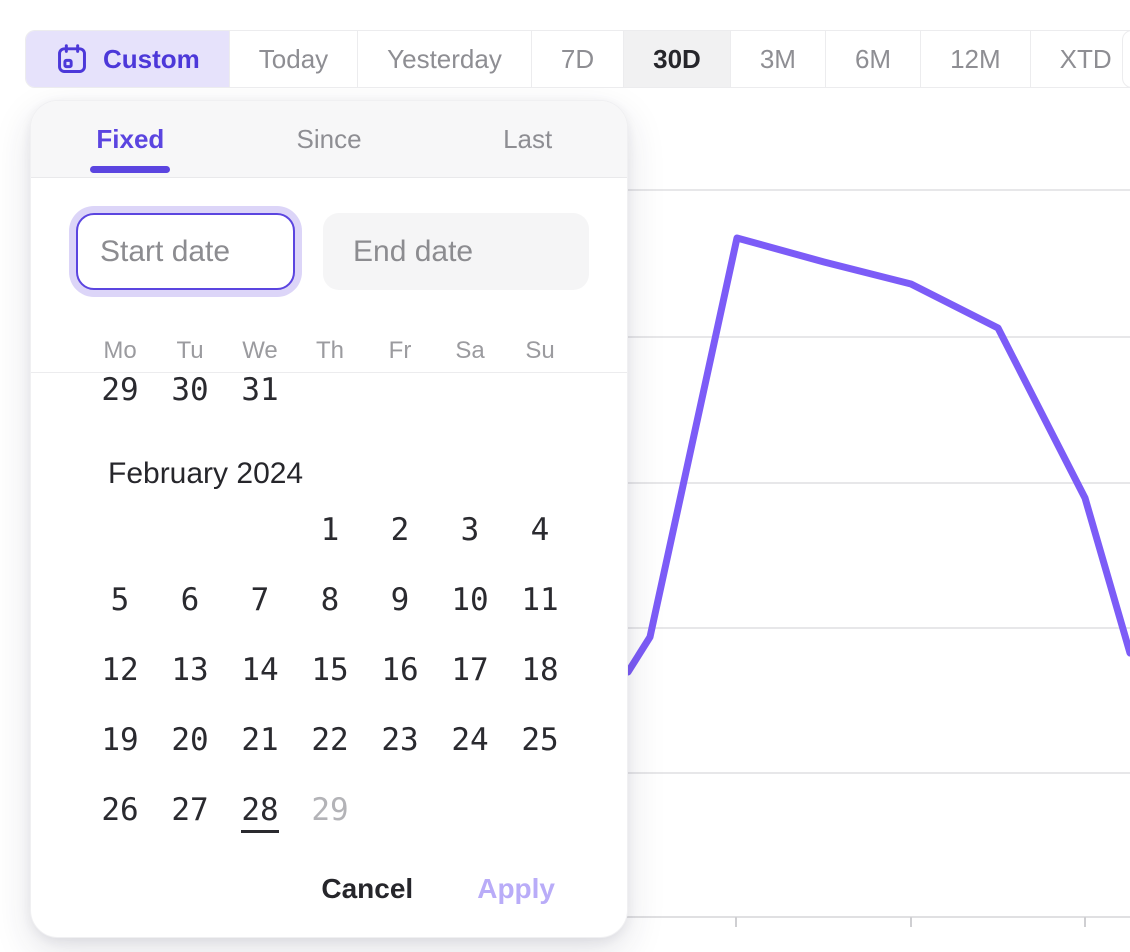 This screenshot has width=1130, height=952. Describe the element at coordinates (1126, 59) in the screenshot. I see `toolbar-overflow-stub` at that location.